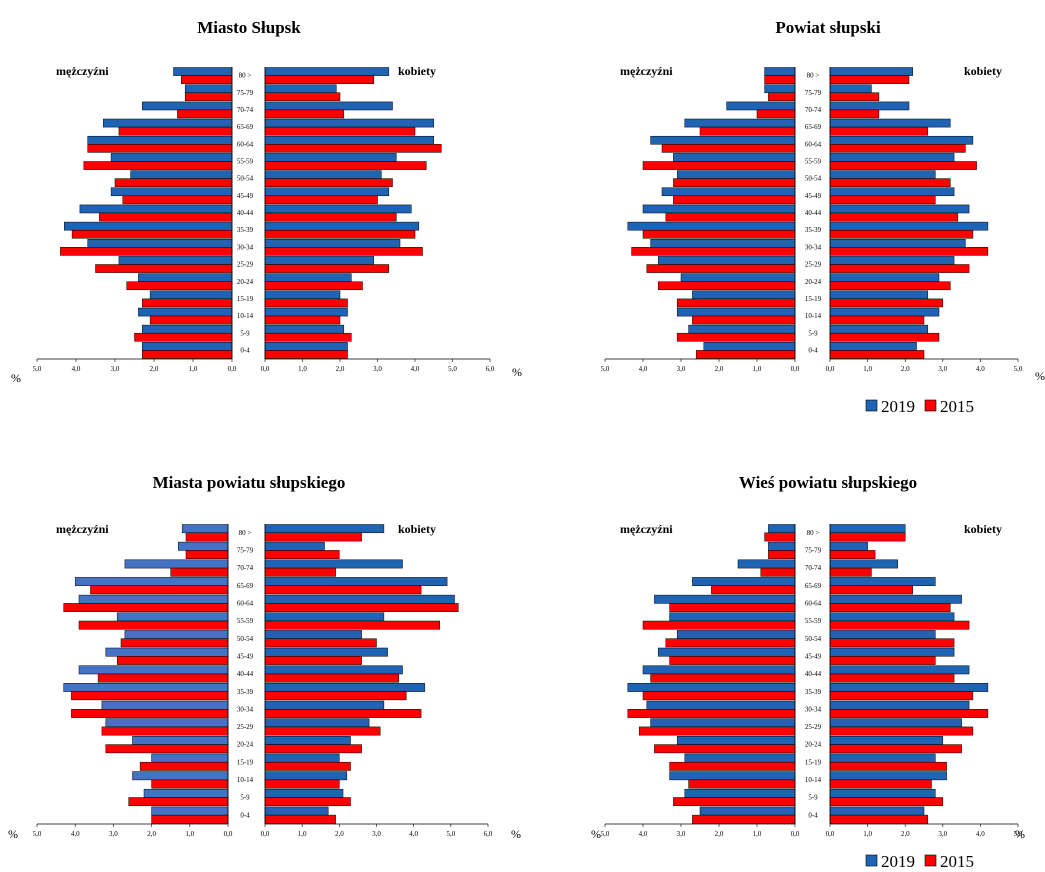 Image resolution: width=1045 pixels, height=872 pixels. Describe the element at coordinates (942, 369) in the screenshot. I see `right-tick-label: 3,0` at that location.